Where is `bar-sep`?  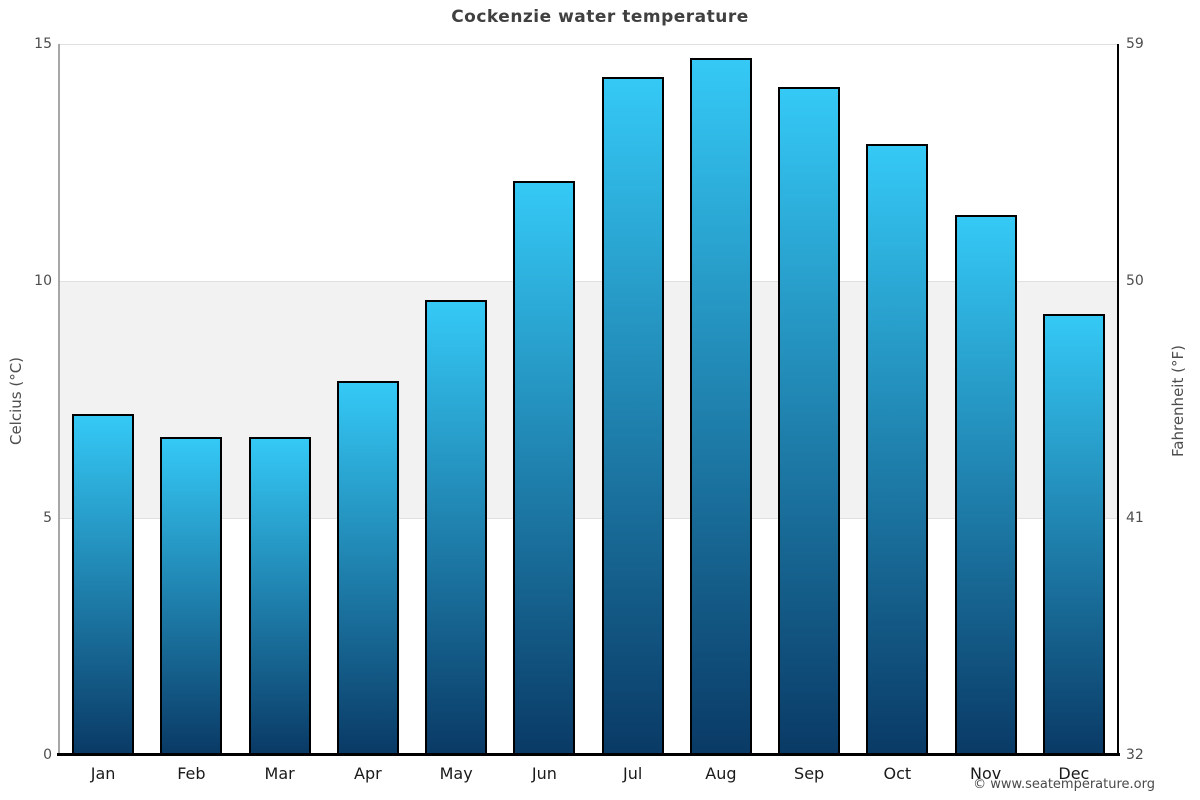 bar-sep is located at coordinates (809, 420).